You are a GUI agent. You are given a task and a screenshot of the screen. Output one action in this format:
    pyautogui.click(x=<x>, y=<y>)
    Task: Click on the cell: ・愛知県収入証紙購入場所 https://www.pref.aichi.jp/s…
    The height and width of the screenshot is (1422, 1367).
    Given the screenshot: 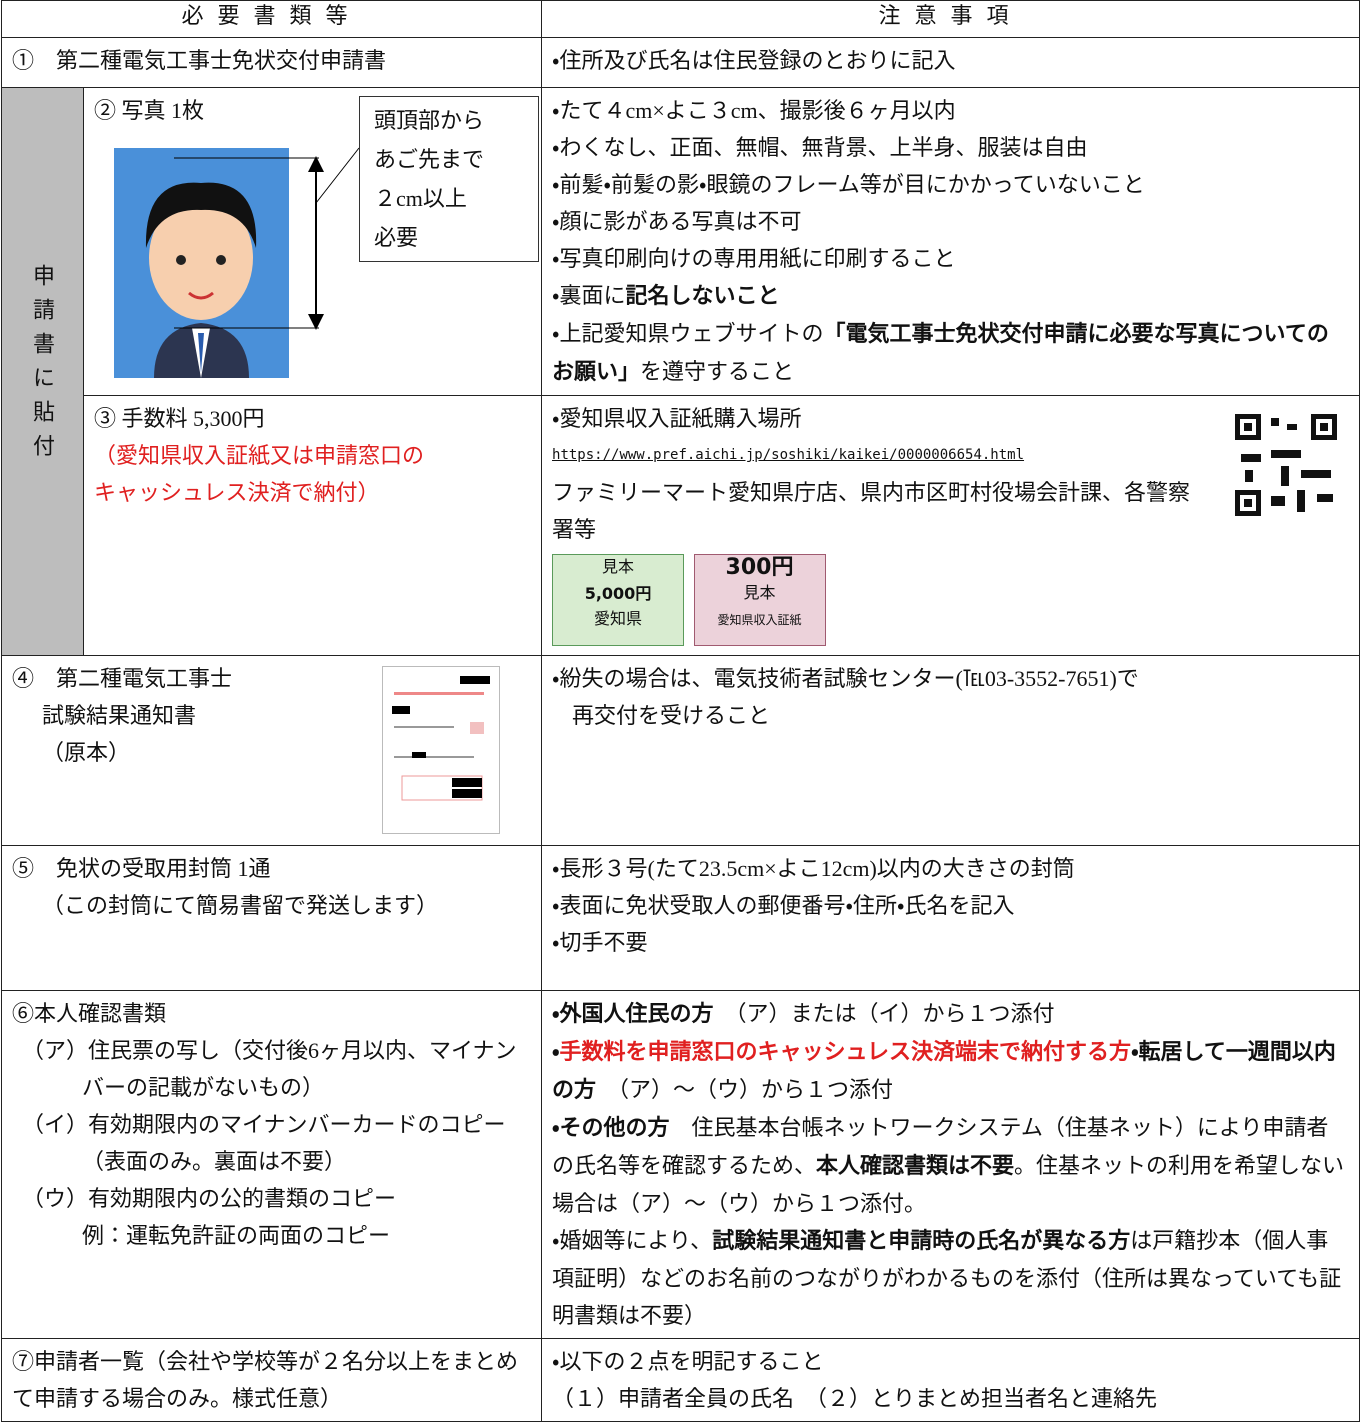 What is the action you would take?
    pyautogui.click(x=951, y=525)
    